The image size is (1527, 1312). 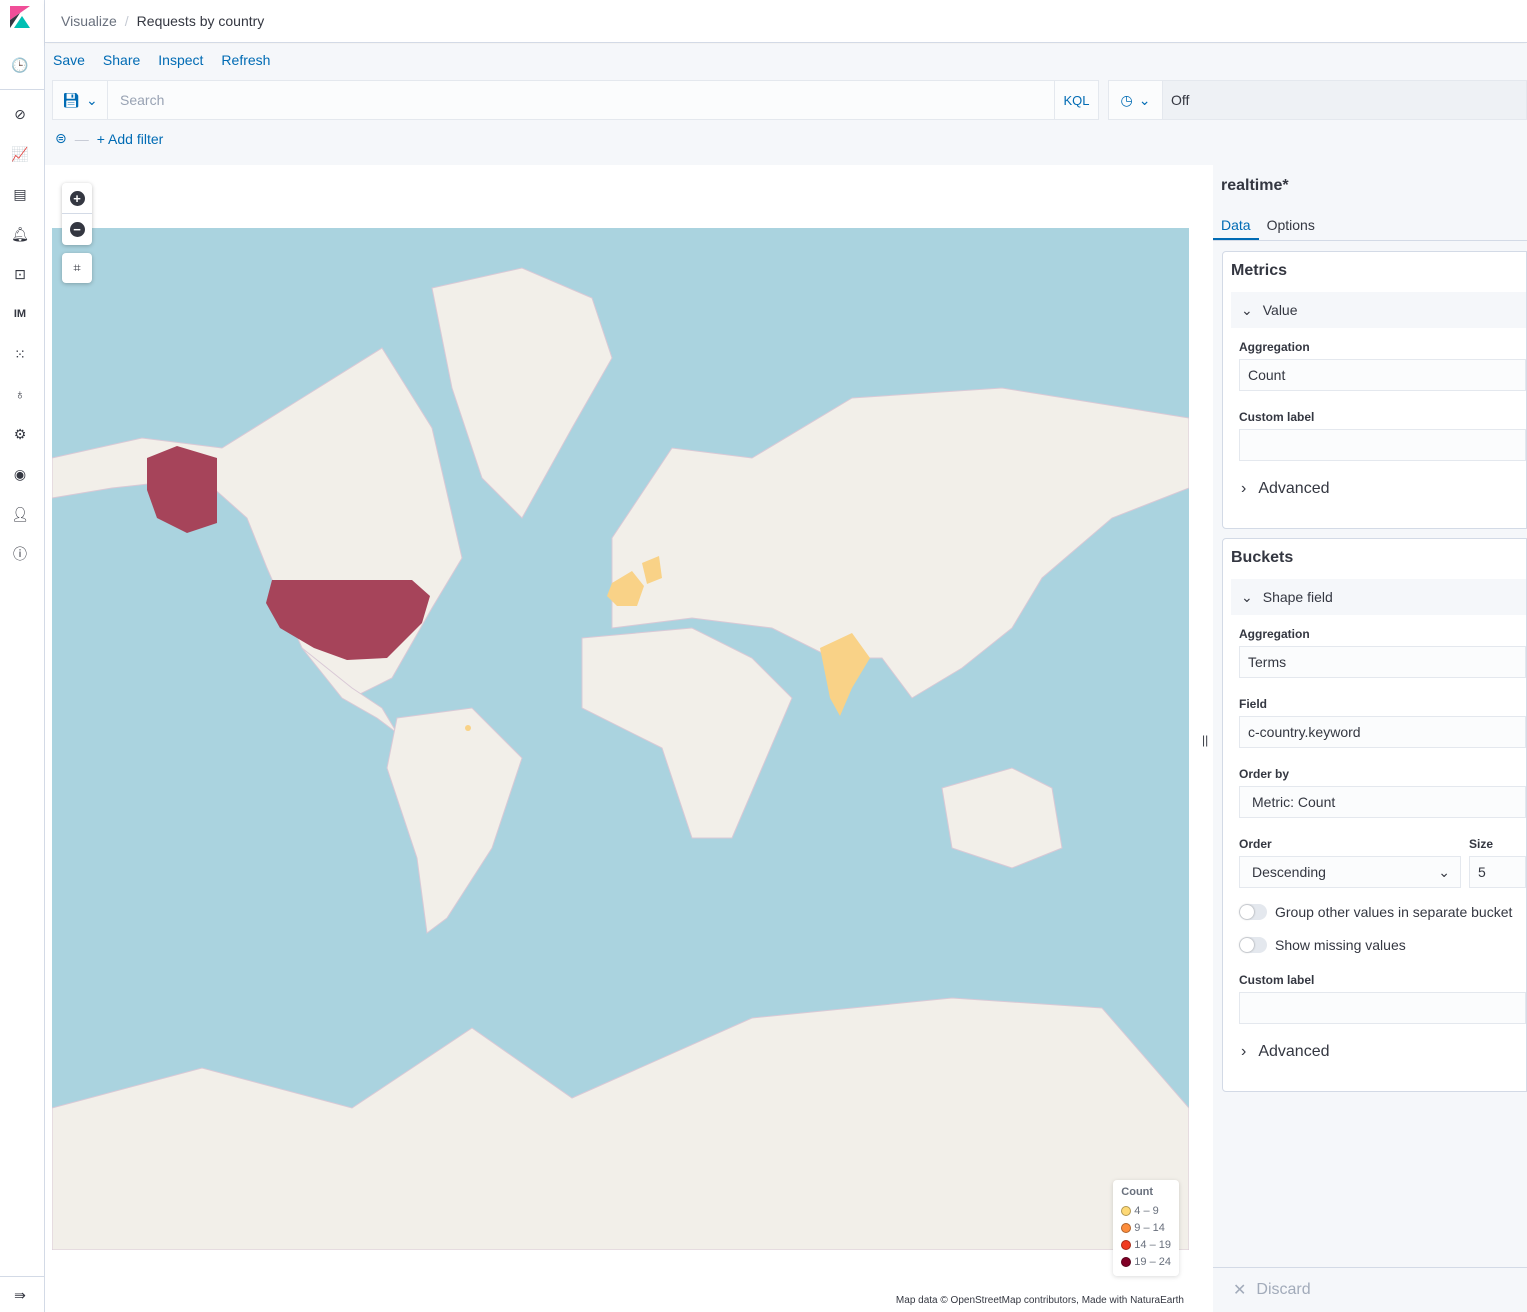 What do you see at coordinates (130, 138) in the screenshot?
I see `add-filter-button: + Add filter` at bounding box center [130, 138].